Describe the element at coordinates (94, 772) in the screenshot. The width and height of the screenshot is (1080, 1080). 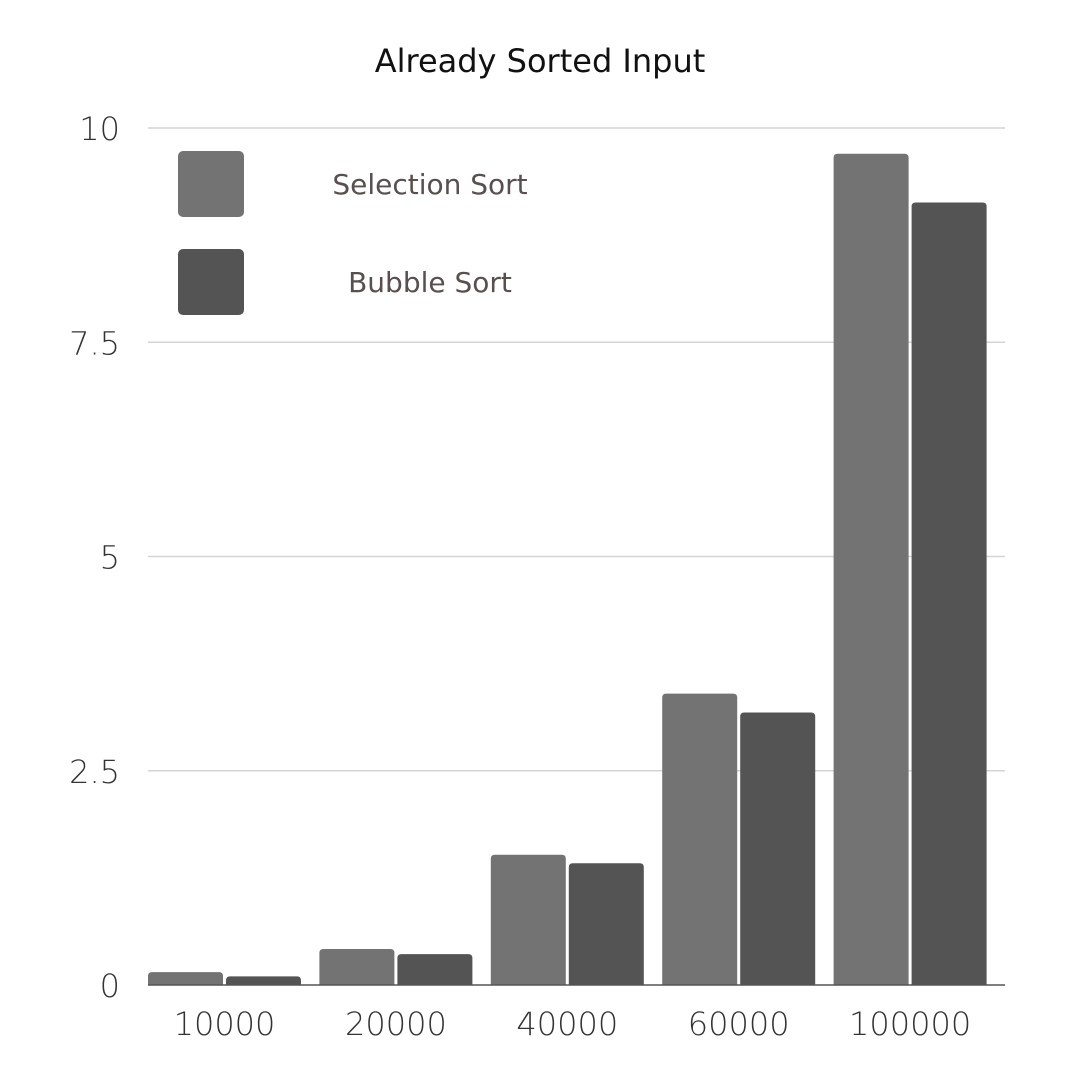
I see `y-tick-label: 2.5` at that location.